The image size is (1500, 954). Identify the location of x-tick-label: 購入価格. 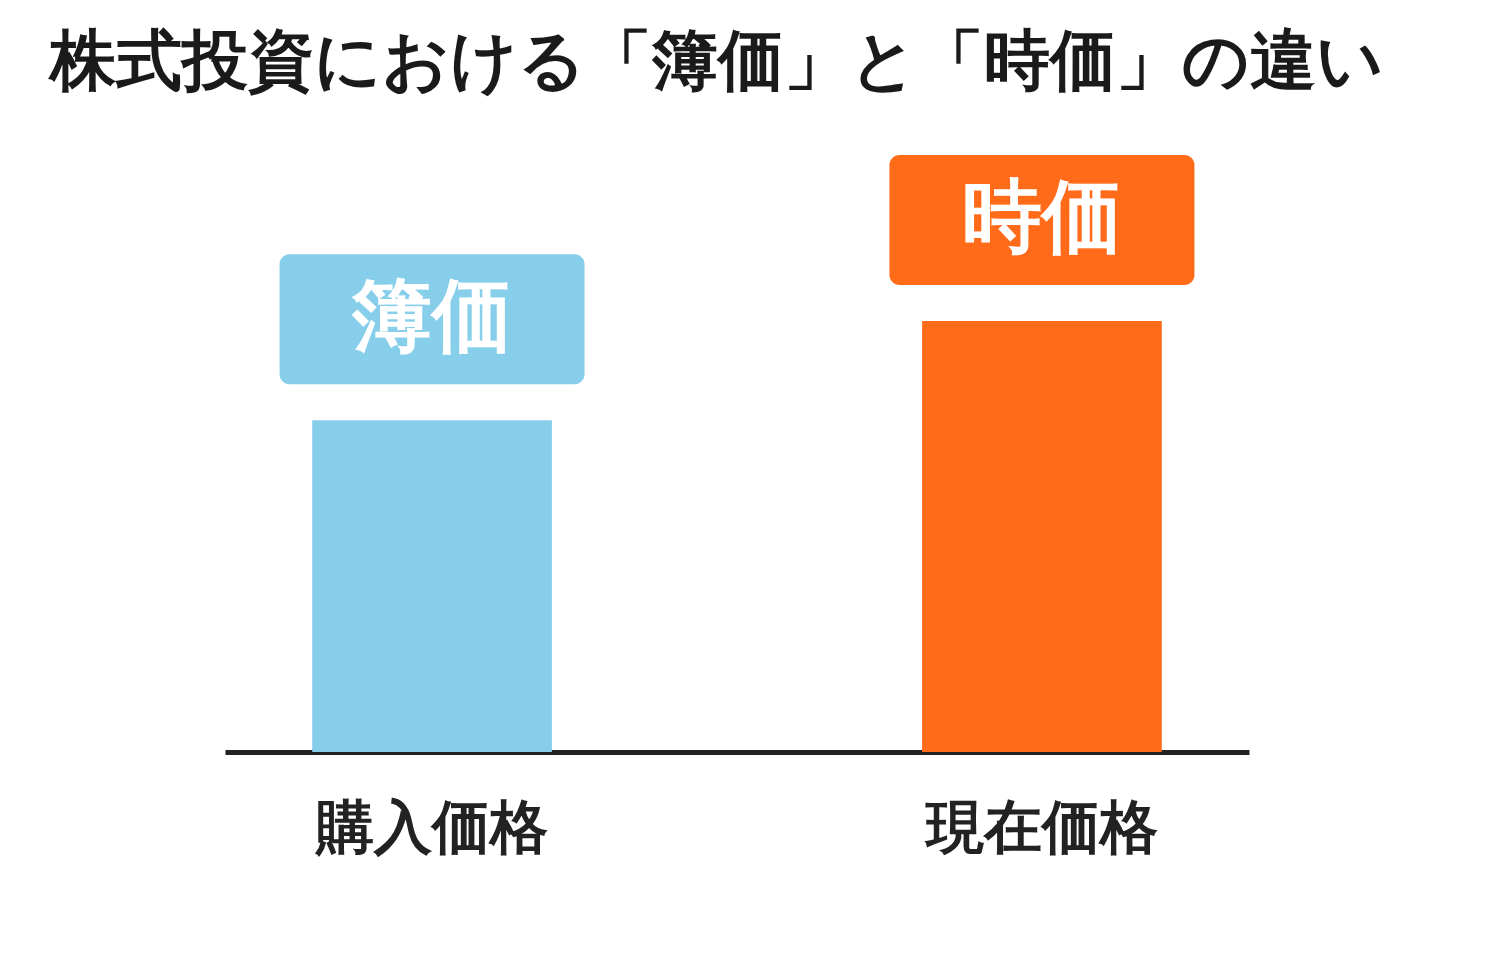
(431, 826).